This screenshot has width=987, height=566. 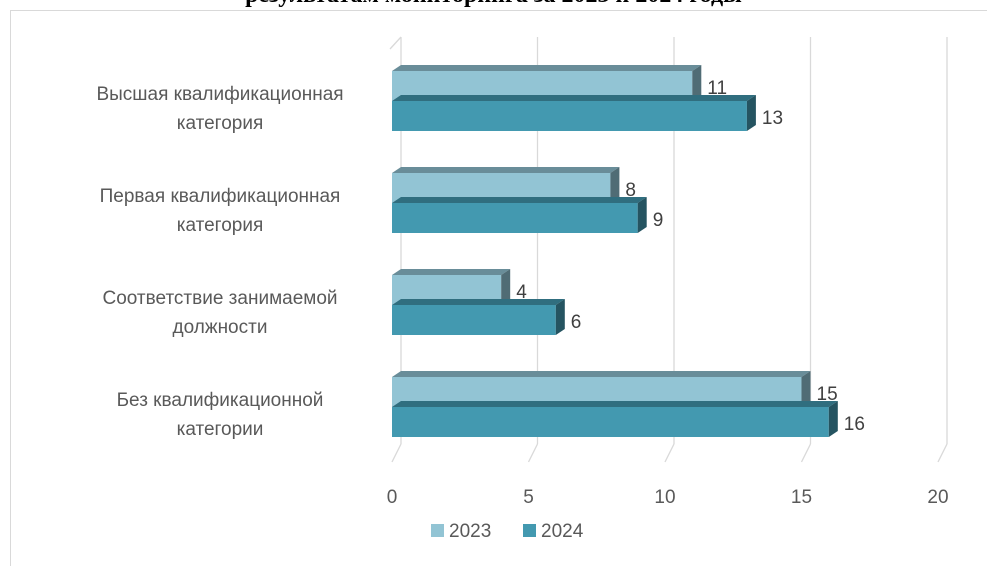 What do you see at coordinates (562, 531) in the screenshot?
I see `legend-label-2024: 2024` at bounding box center [562, 531].